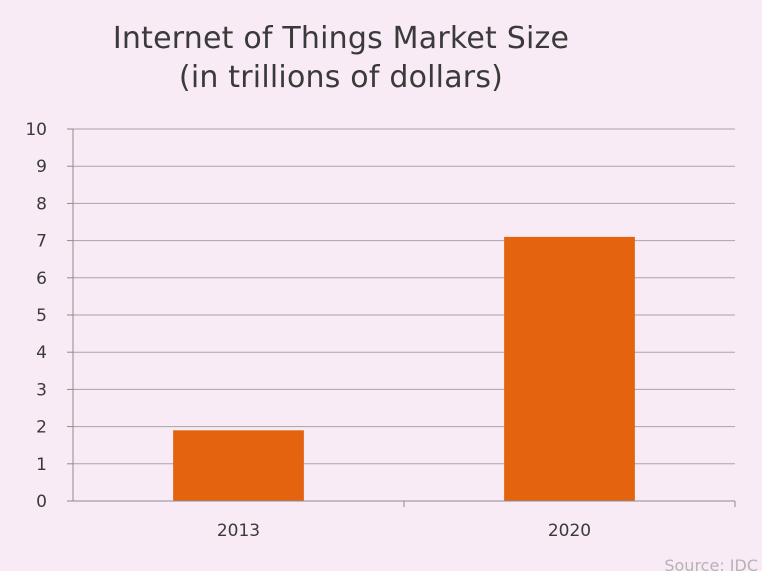 The width and height of the screenshot is (762, 571). What do you see at coordinates (404, 531) in the screenshot?
I see `x-tick-labels: 2013 2020` at bounding box center [404, 531].